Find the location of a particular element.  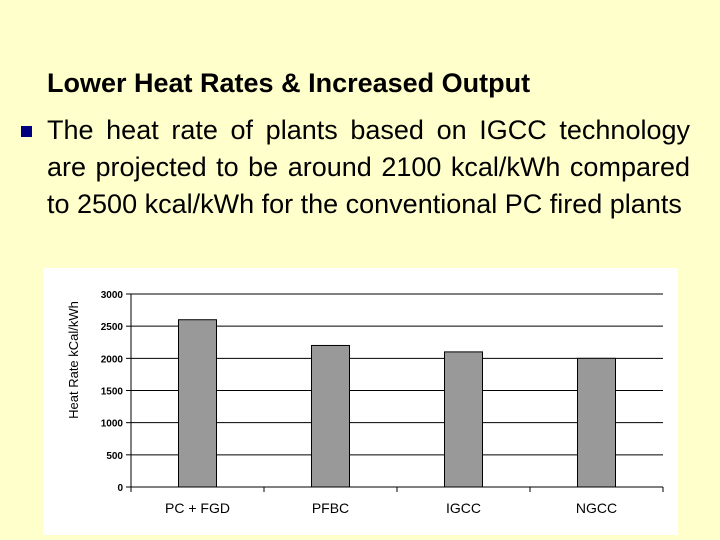

y-tick-label: 2000 is located at coordinates (112, 359).